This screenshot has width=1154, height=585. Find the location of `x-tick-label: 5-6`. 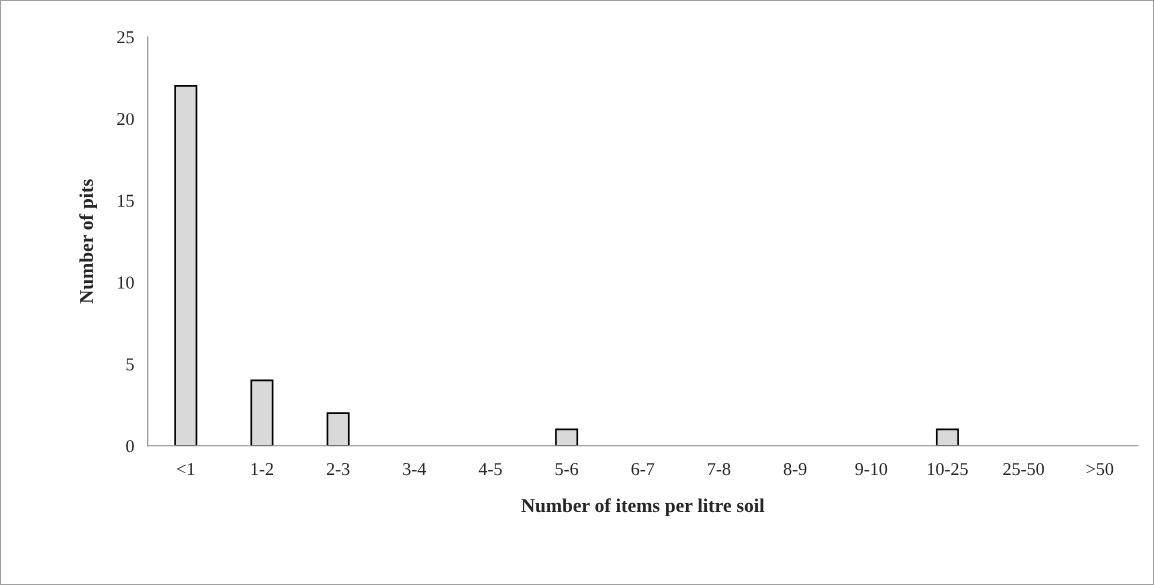

x-tick-label: 5-6 is located at coordinates (567, 469).